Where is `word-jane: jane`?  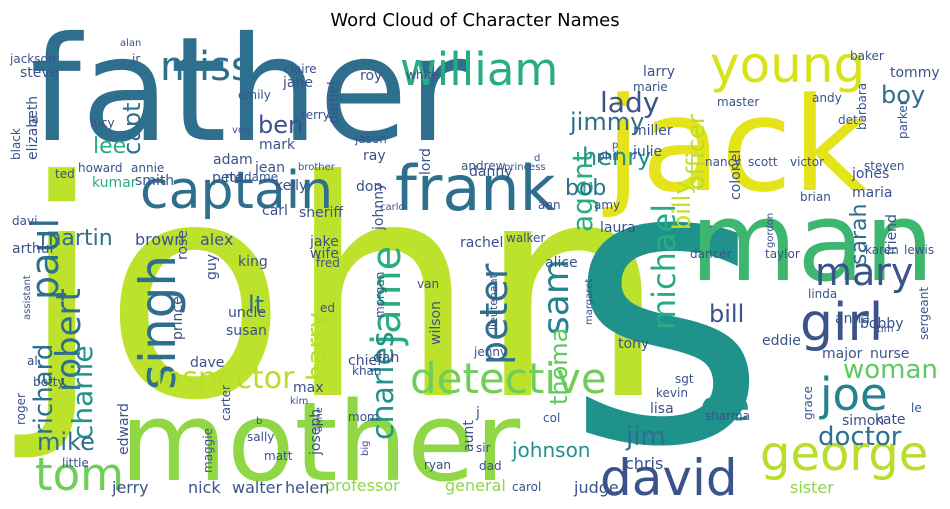
word-jane: jane is located at coordinates (297, 83).